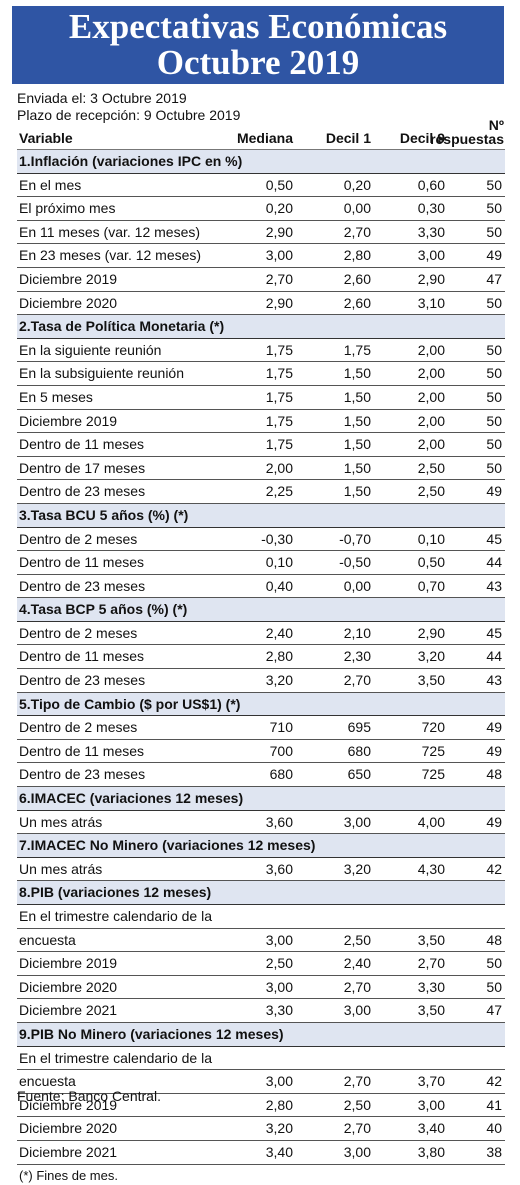 The width and height of the screenshot is (520, 1185). What do you see at coordinates (279, 963) in the screenshot?
I see `median-value: 2,50` at bounding box center [279, 963].